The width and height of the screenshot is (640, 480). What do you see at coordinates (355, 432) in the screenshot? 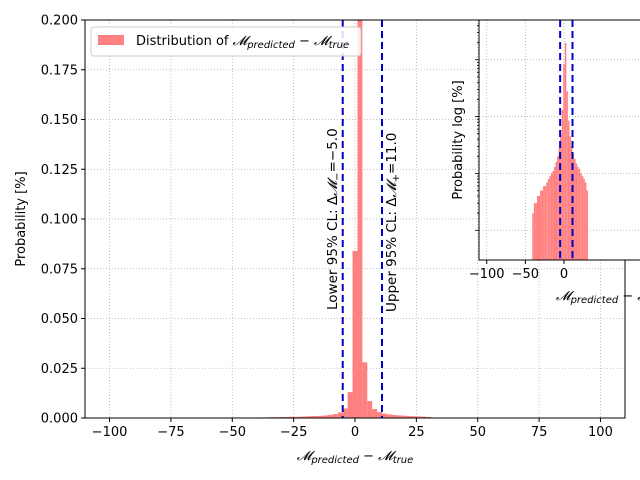
I see `x-tick-label: 0` at bounding box center [355, 432].